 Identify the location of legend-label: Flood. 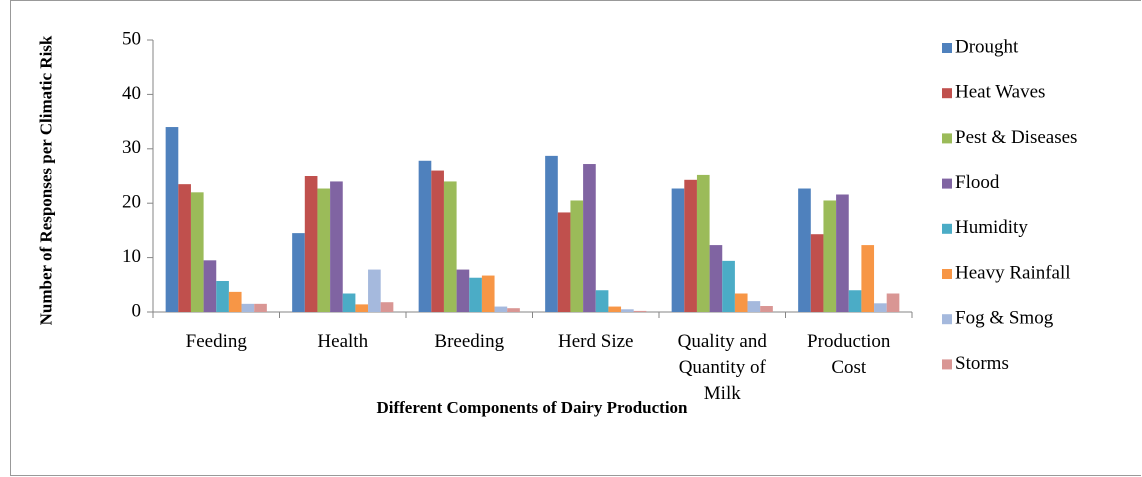
(977, 182).